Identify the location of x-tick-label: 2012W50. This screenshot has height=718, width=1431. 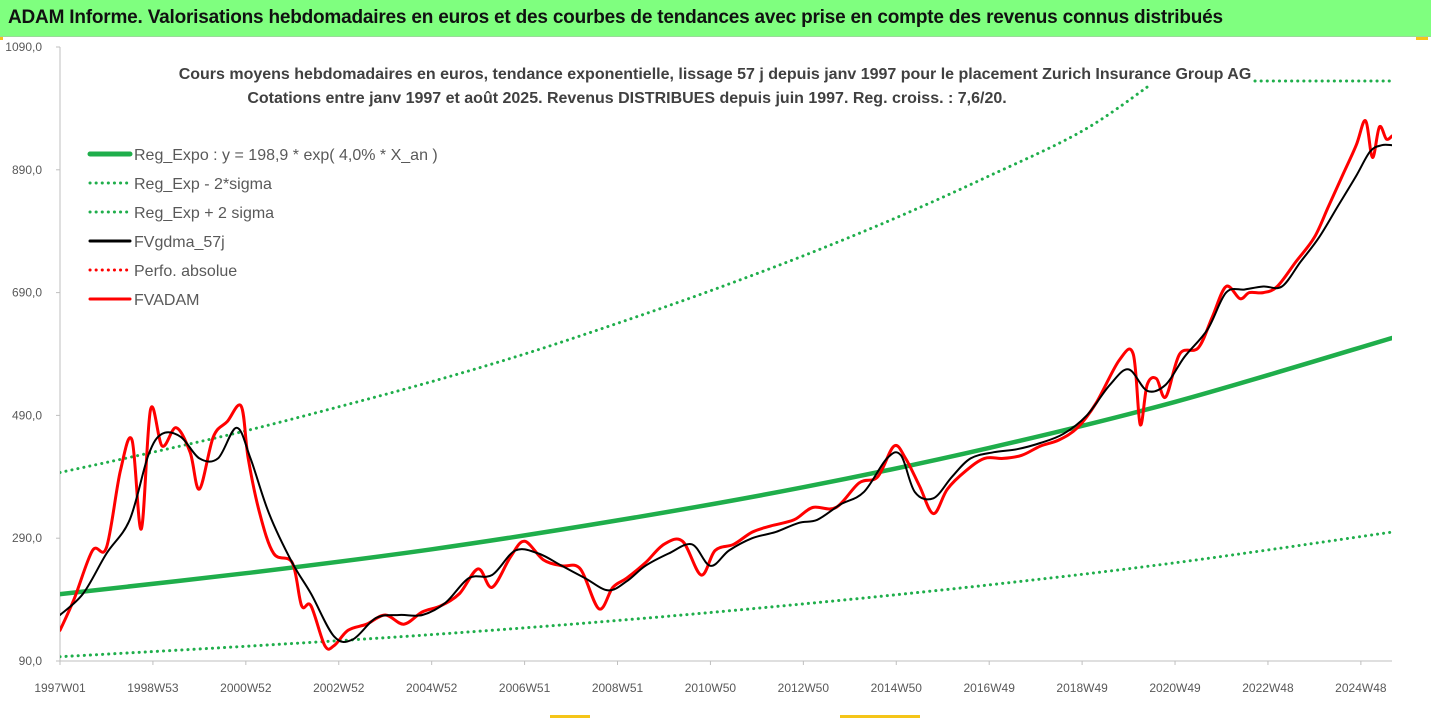
(804, 688).